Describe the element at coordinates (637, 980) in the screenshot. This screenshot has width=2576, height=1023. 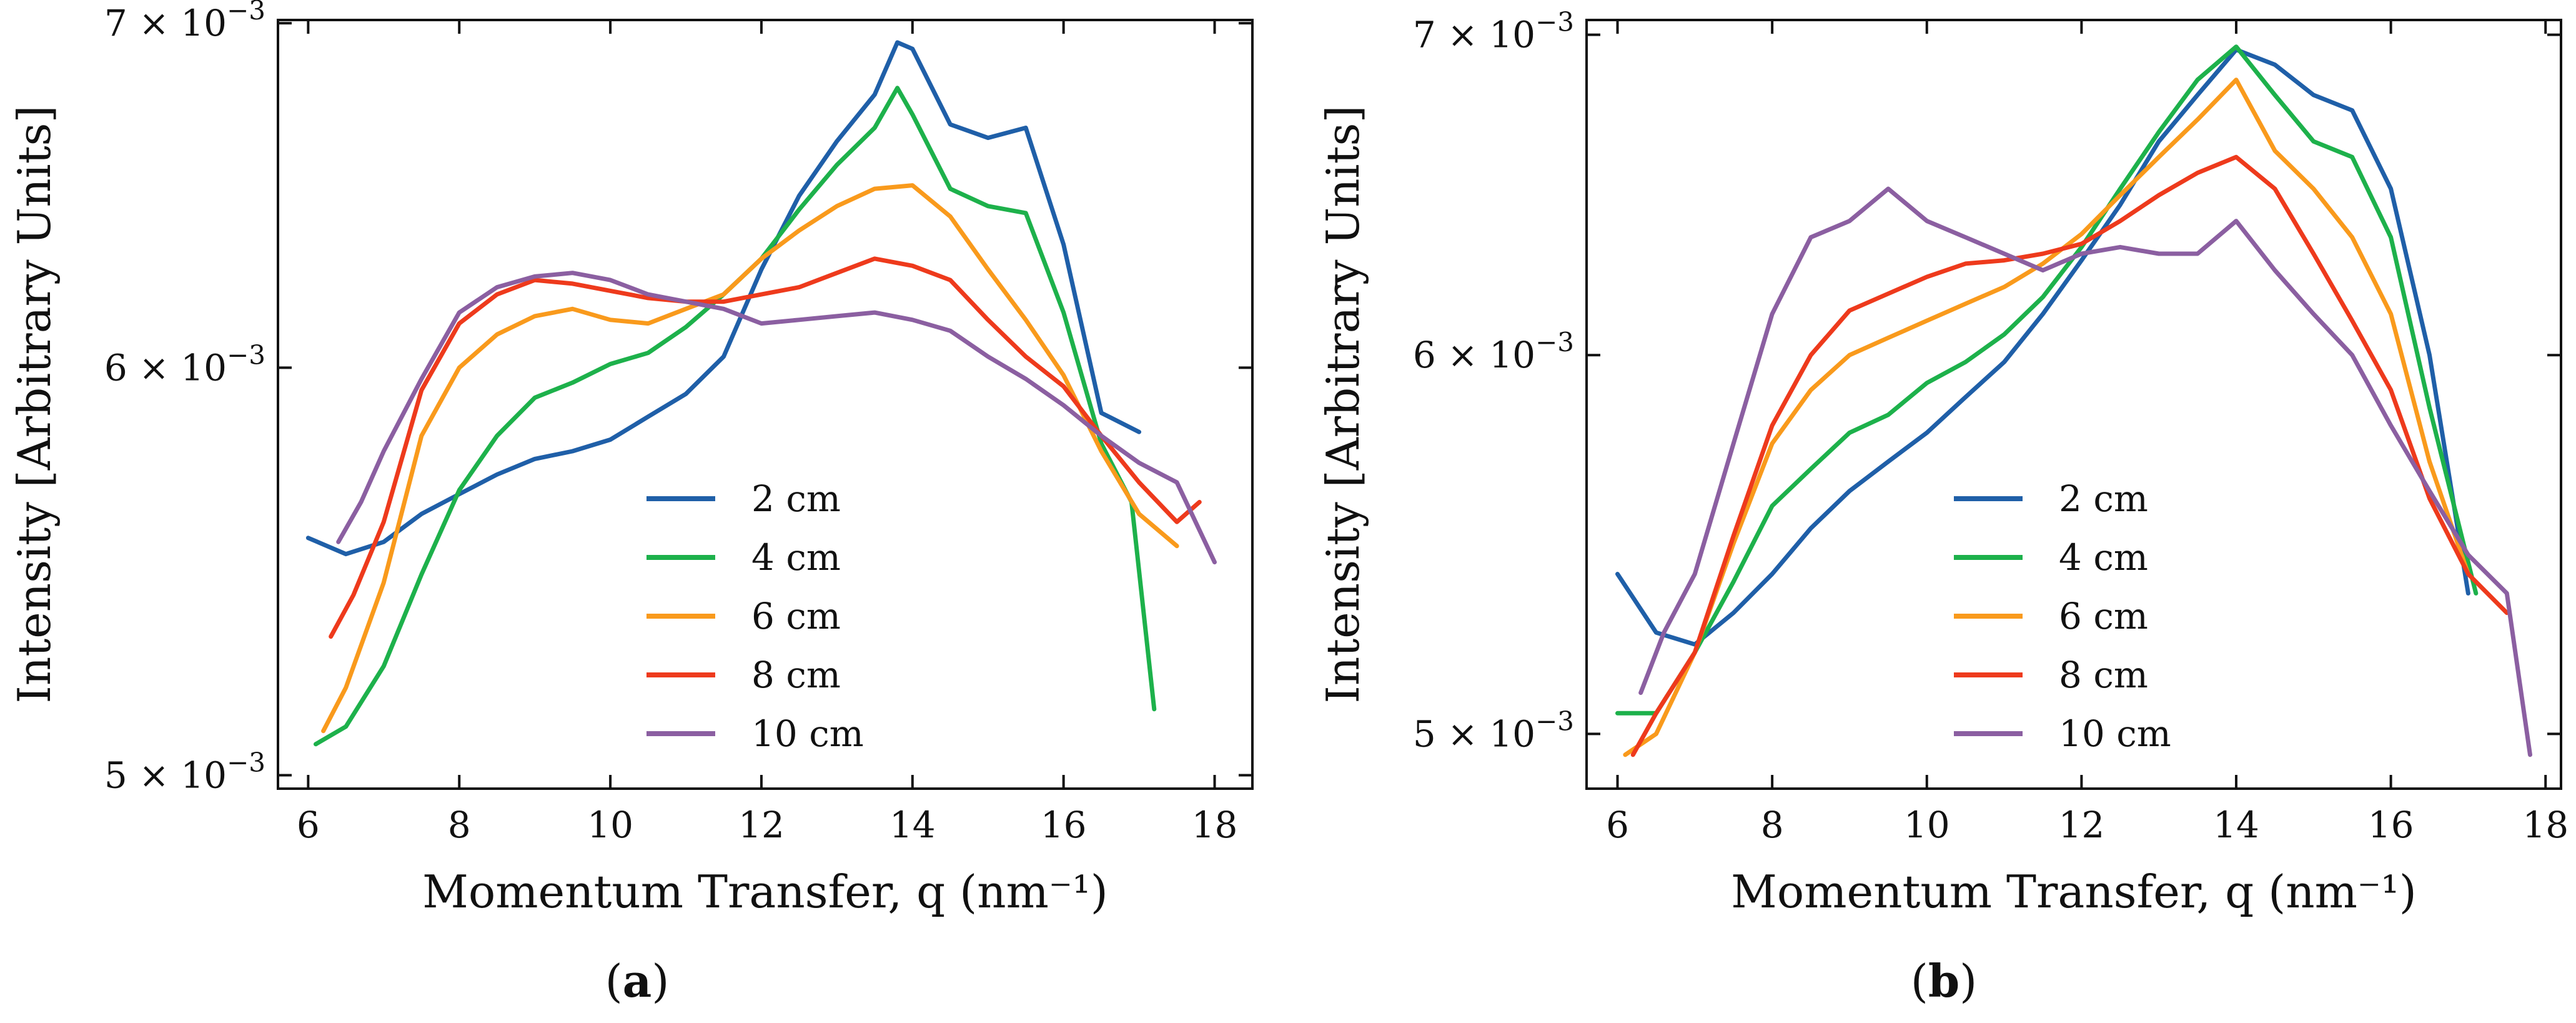
I see `panel-caption: (a)` at that location.